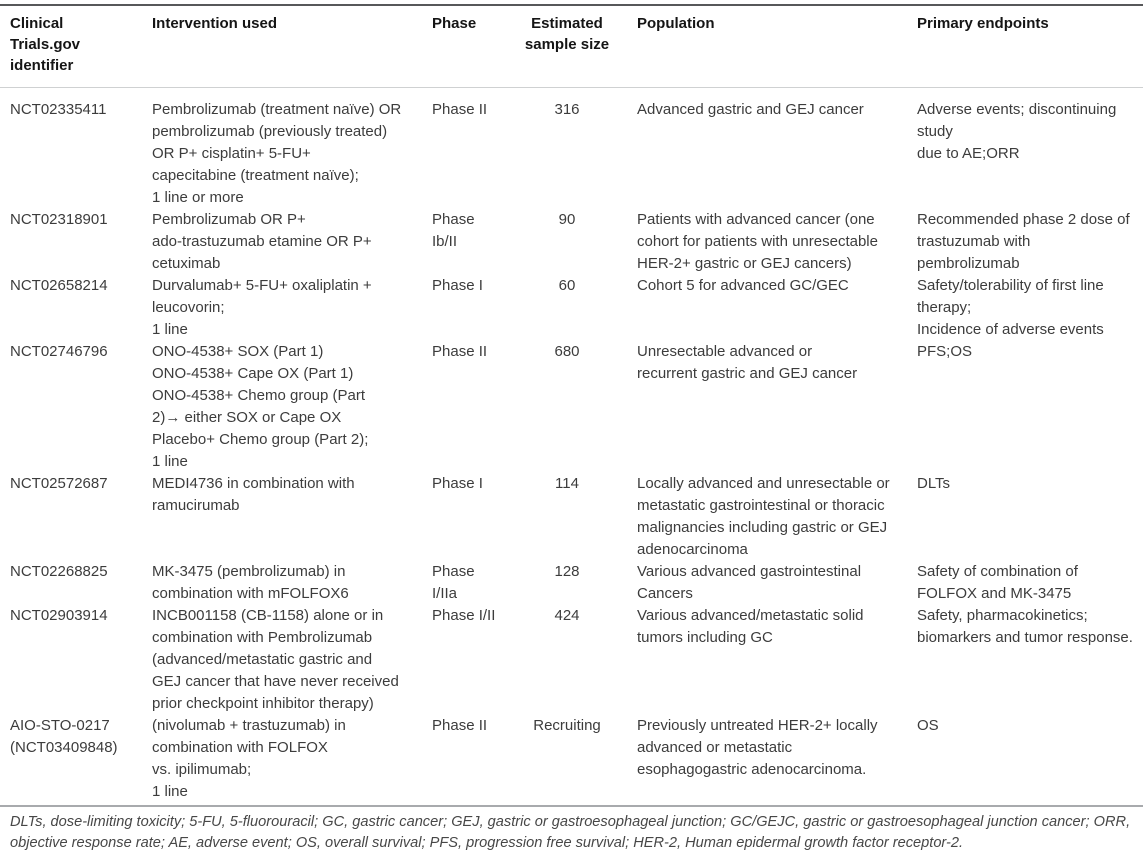 The width and height of the screenshot is (1143, 853). Describe the element at coordinates (571, 87) in the screenshot. I see `table-header-rule` at that location.